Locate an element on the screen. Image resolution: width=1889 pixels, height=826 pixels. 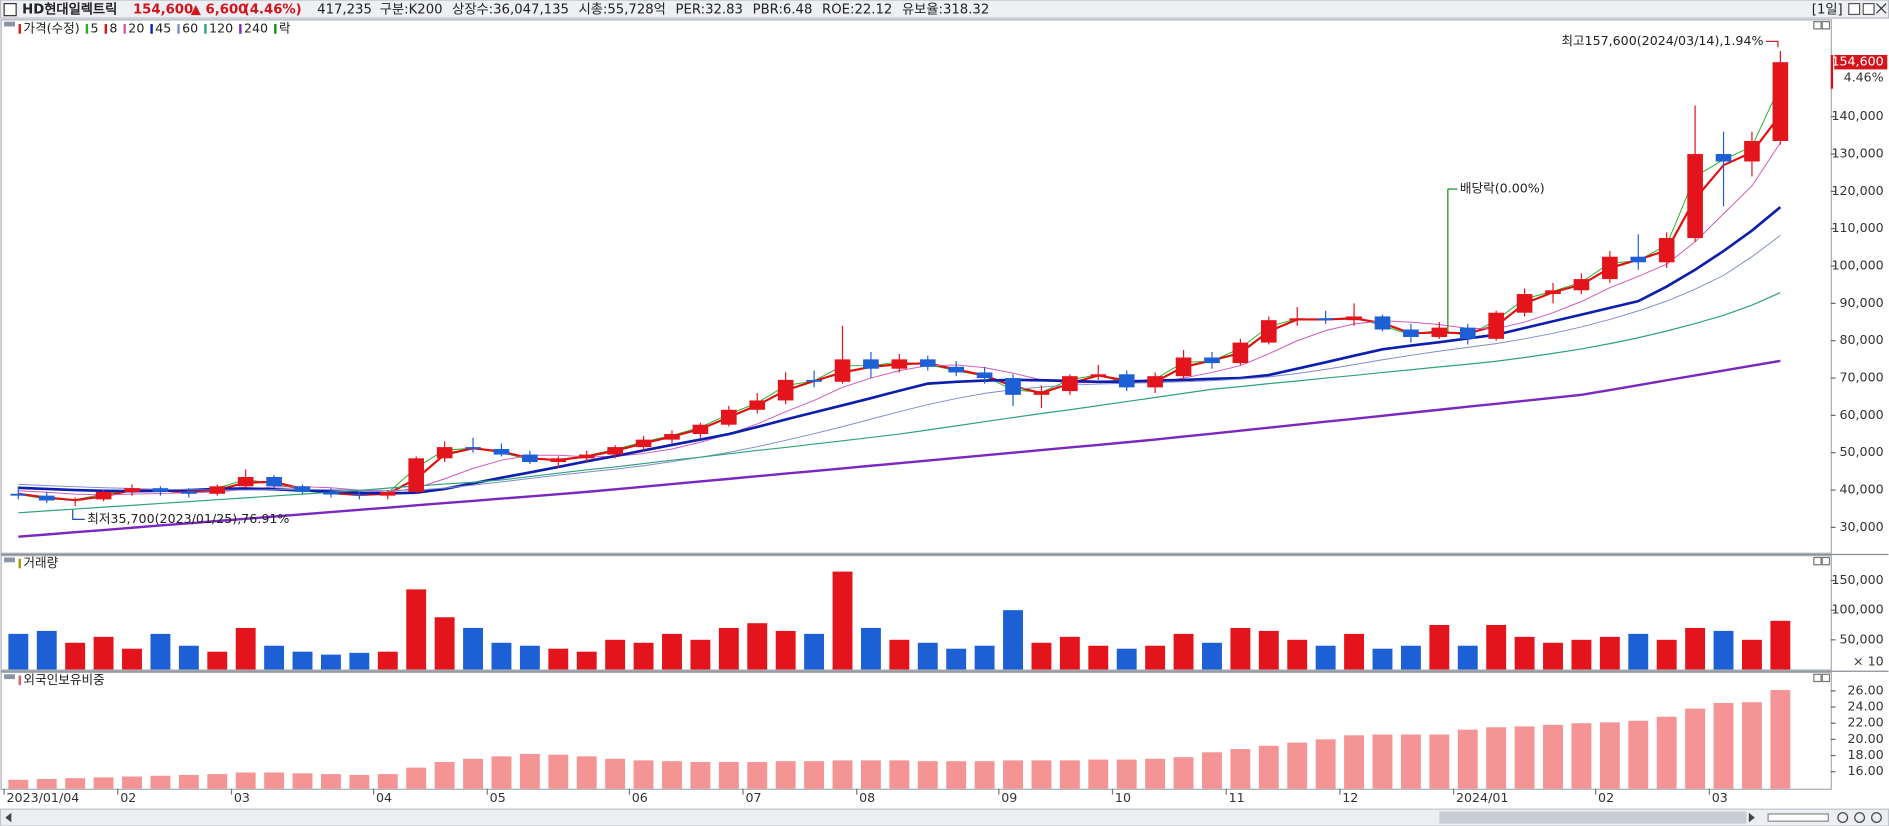
zoom-slider is located at coordinates (1798, 817).